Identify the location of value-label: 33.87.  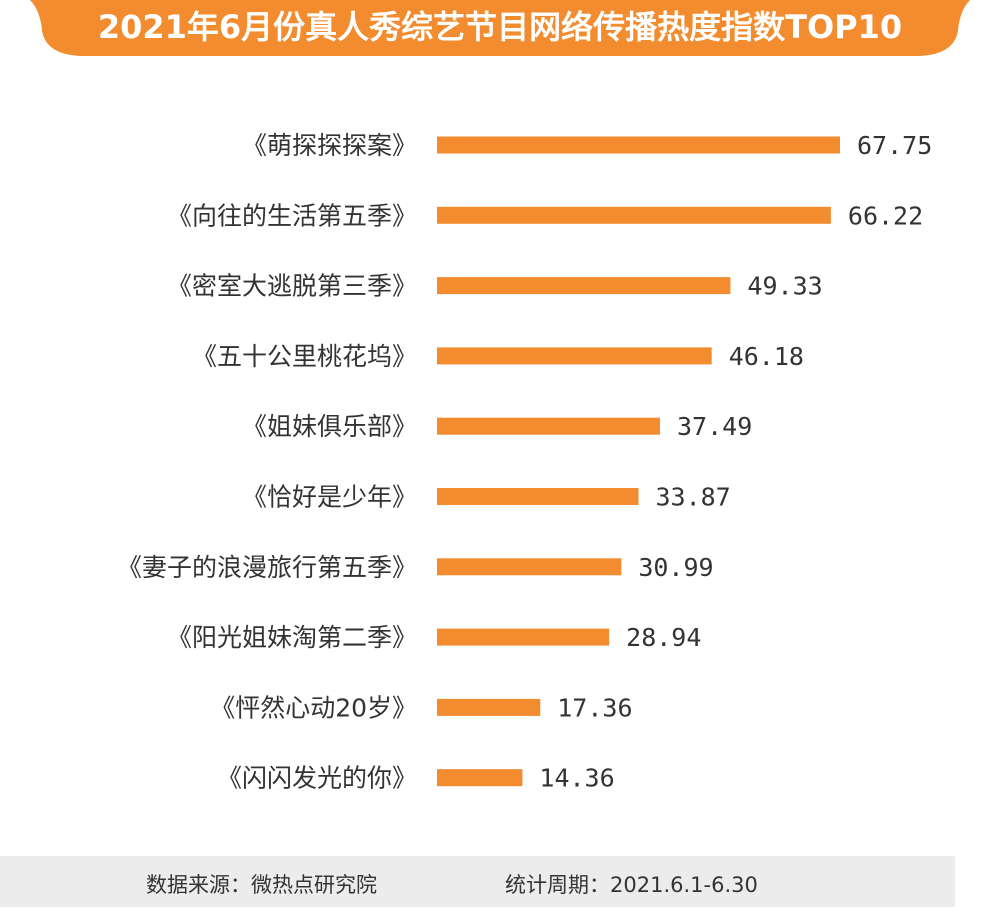
(692, 497).